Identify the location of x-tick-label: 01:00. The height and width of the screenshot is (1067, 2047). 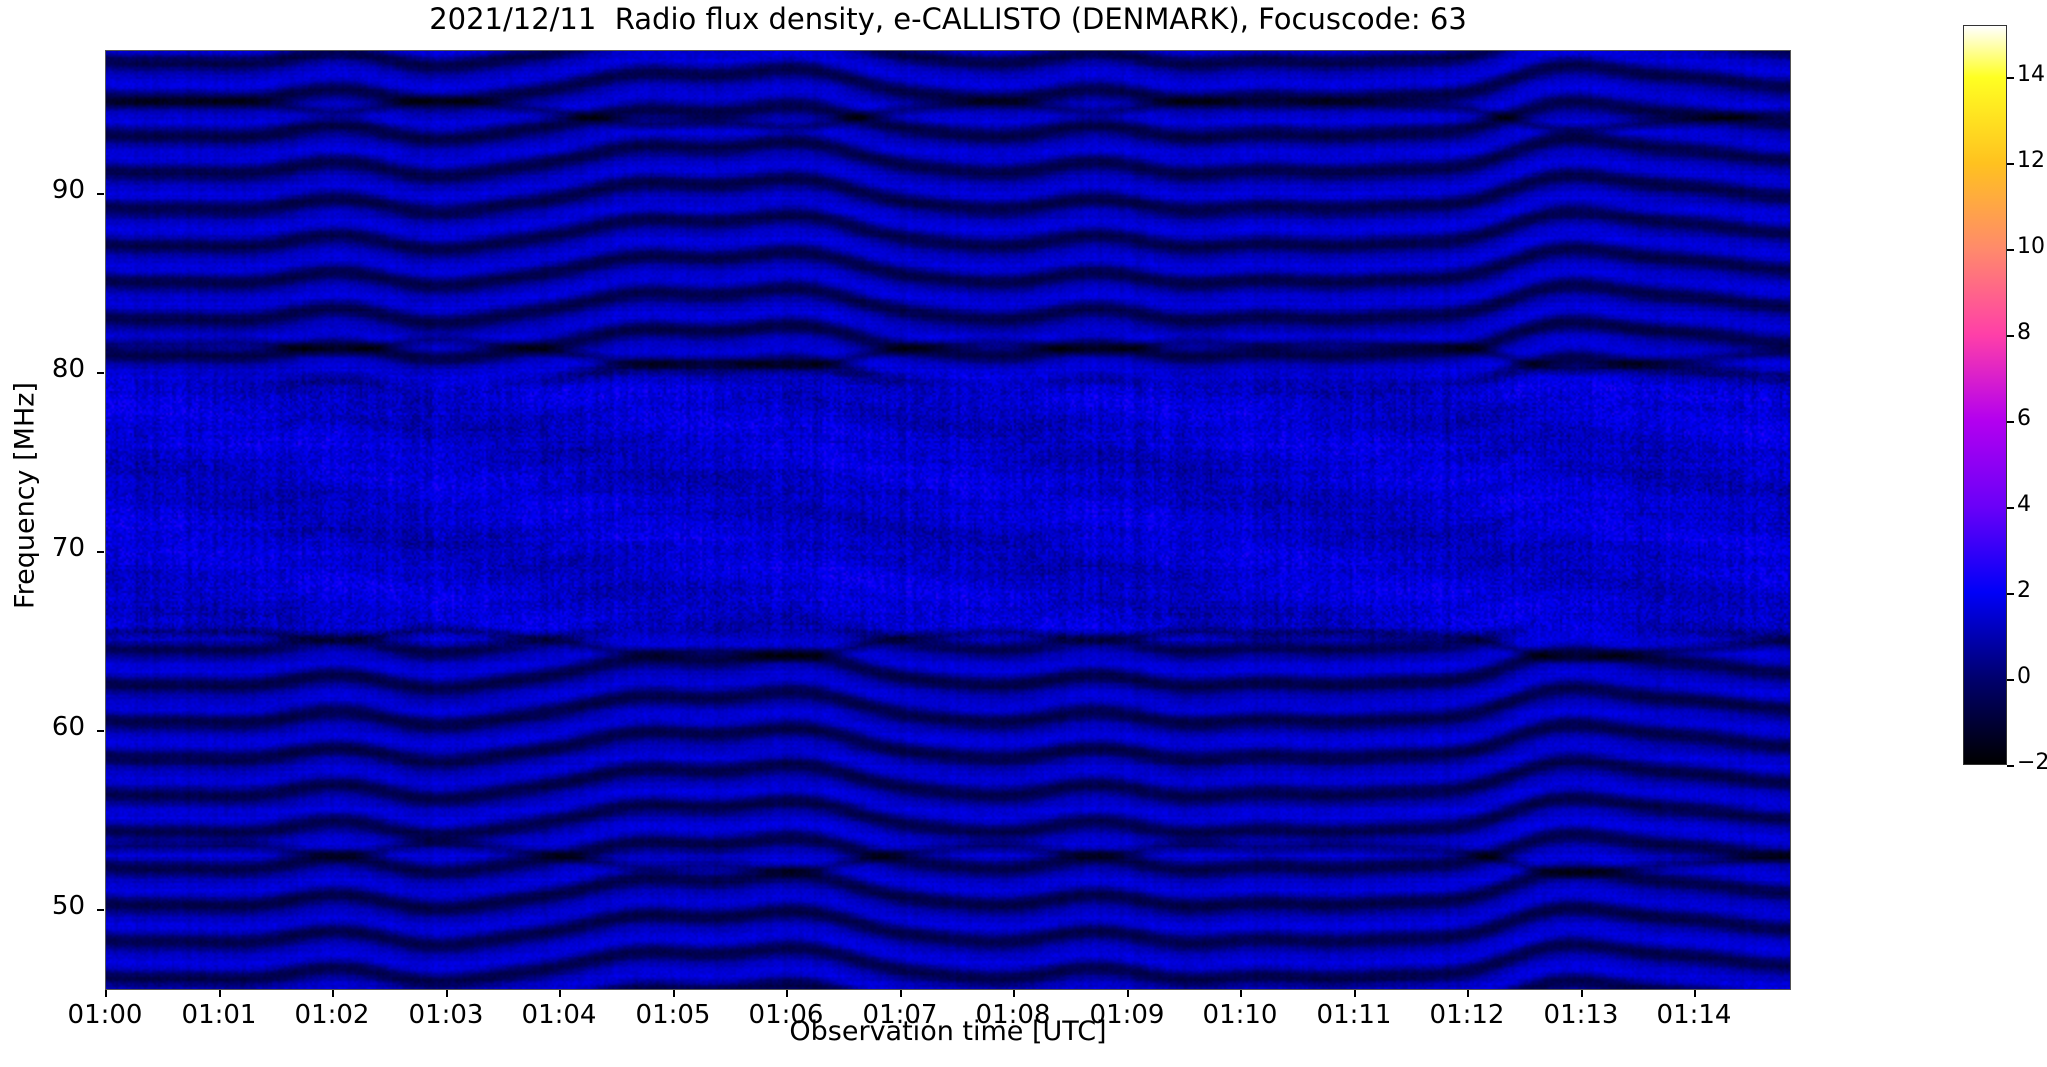
(105, 1015).